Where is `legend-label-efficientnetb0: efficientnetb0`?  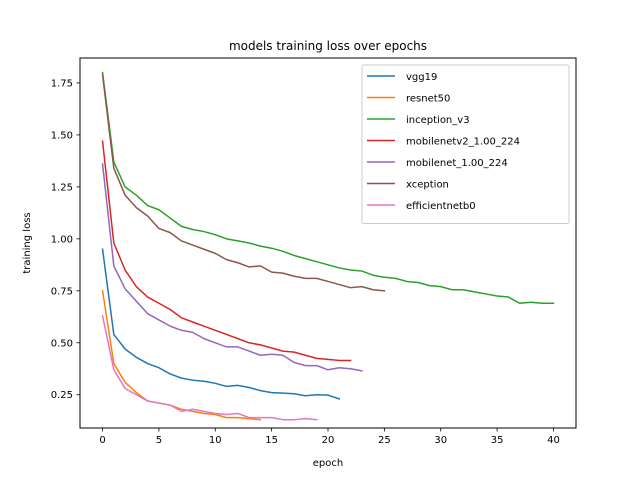
legend-label-efficientnetb0: efficientnetb0 is located at coordinates (441, 206).